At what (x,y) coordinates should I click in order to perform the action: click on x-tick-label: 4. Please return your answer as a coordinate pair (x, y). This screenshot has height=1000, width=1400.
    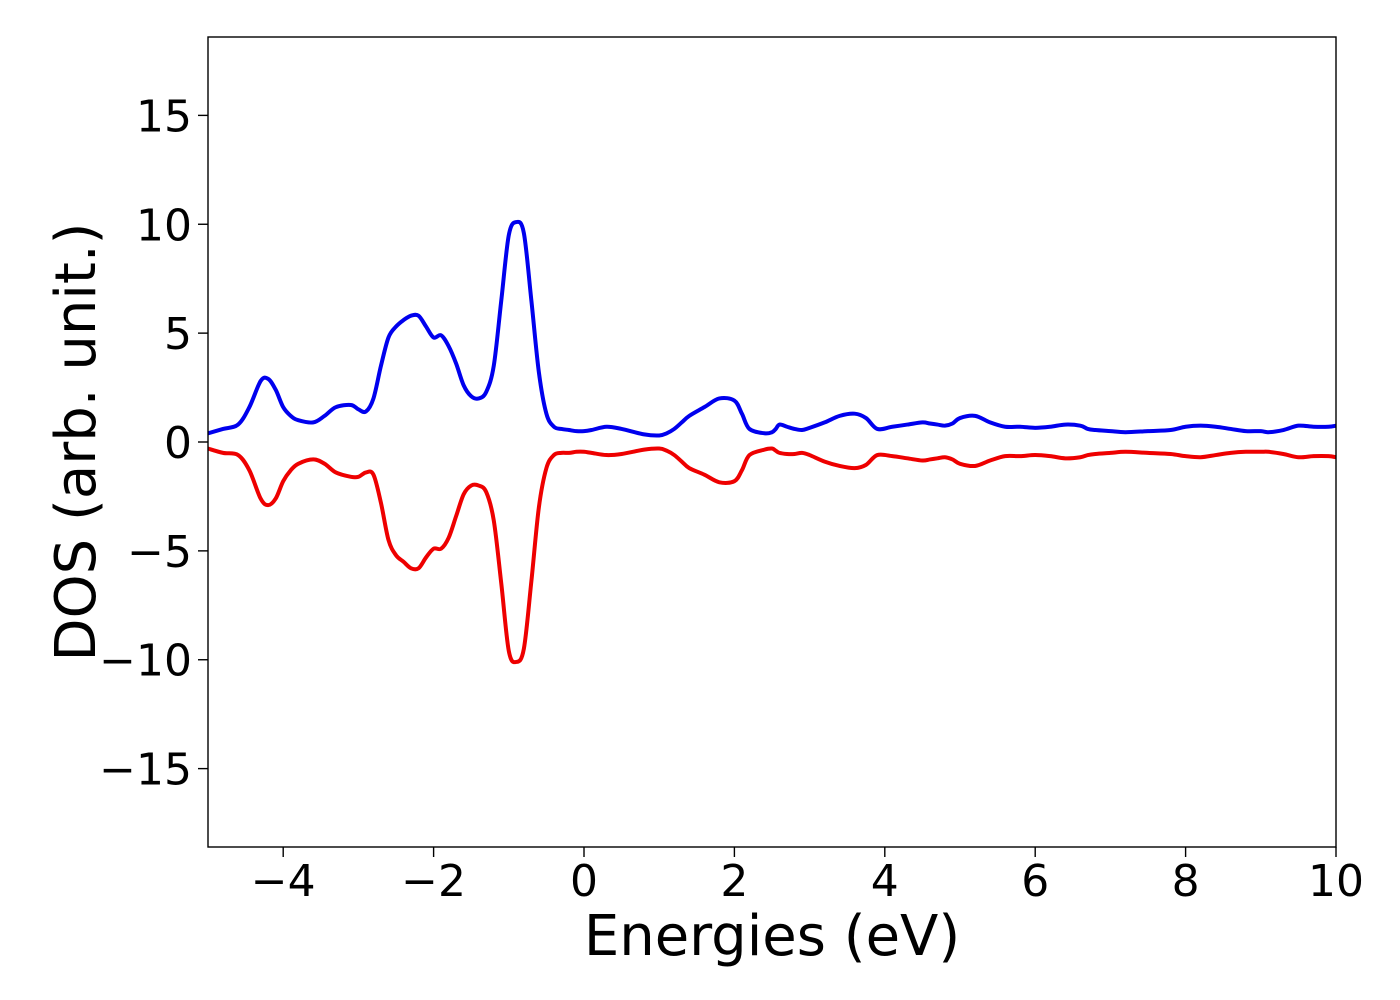
    Looking at the image, I should click on (885, 881).